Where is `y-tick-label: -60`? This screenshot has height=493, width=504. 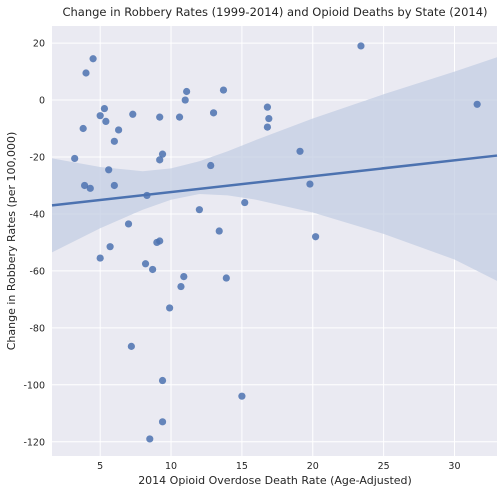
y-tick-label: -60 is located at coordinates (37, 271).